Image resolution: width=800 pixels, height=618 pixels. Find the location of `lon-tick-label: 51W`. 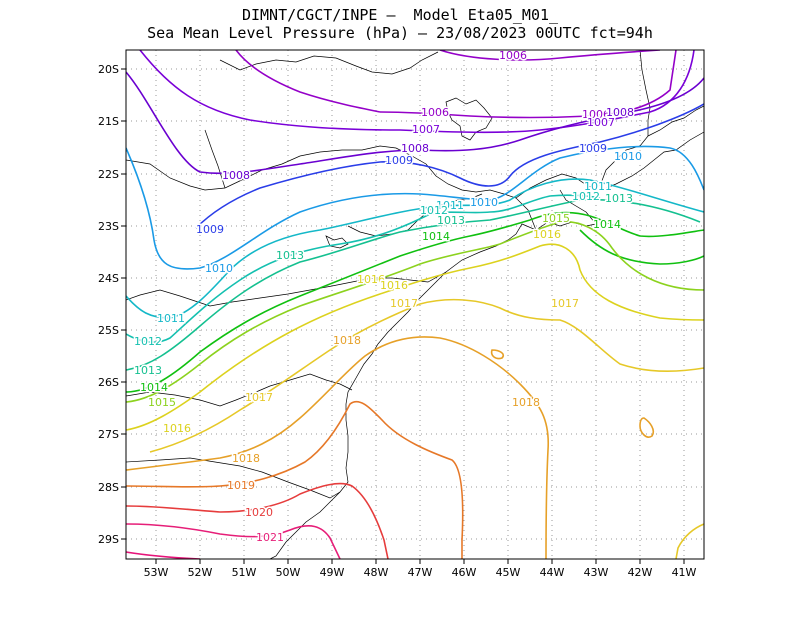

lon-tick-label: 51W is located at coordinates (244, 572).